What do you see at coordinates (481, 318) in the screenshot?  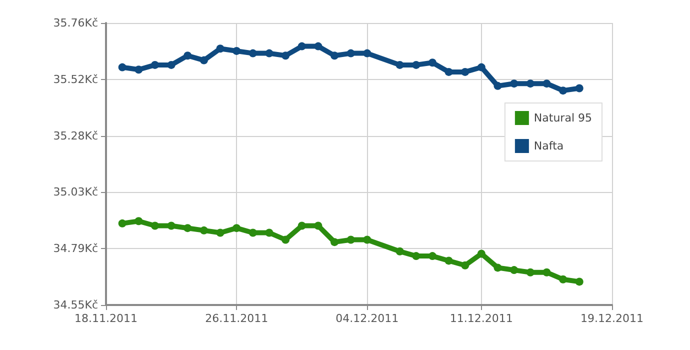 I see `x-tick-label: 11.12.2011` at bounding box center [481, 318].